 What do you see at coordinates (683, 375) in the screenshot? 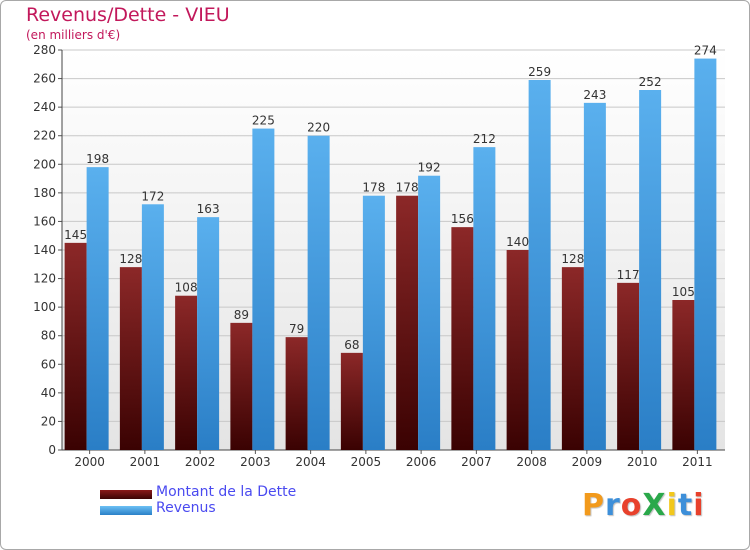
I see `bar-dette-2011` at bounding box center [683, 375].